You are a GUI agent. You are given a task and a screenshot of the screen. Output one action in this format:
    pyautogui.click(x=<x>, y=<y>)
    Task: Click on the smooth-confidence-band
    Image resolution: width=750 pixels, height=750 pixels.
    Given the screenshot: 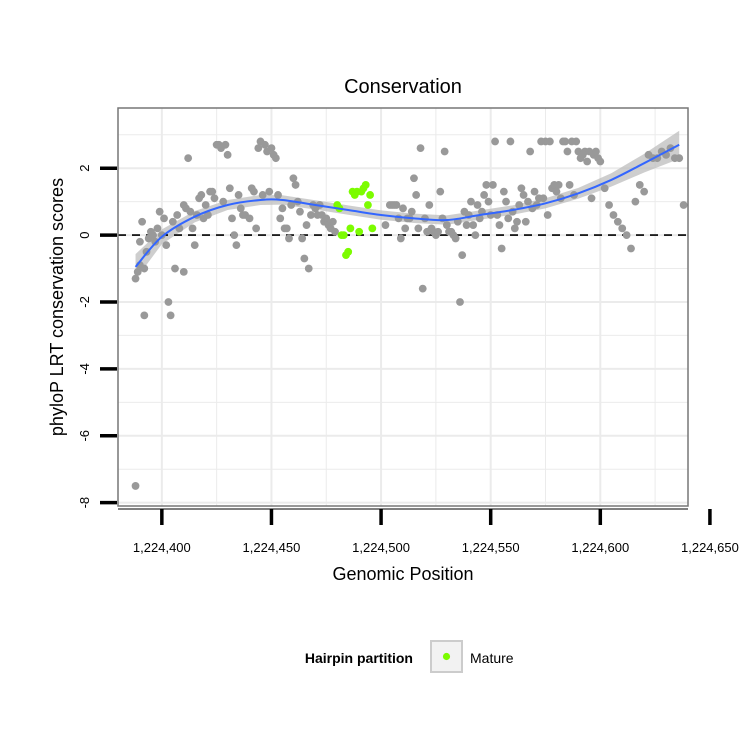 What is the action you would take?
    pyautogui.click(x=407, y=205)
    